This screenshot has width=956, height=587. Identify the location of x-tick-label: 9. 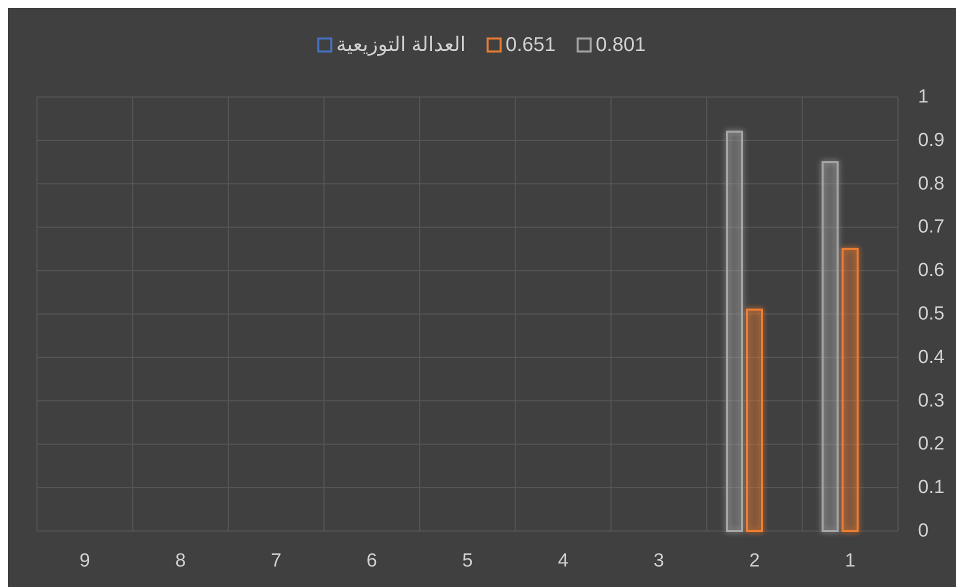
(85, 561).